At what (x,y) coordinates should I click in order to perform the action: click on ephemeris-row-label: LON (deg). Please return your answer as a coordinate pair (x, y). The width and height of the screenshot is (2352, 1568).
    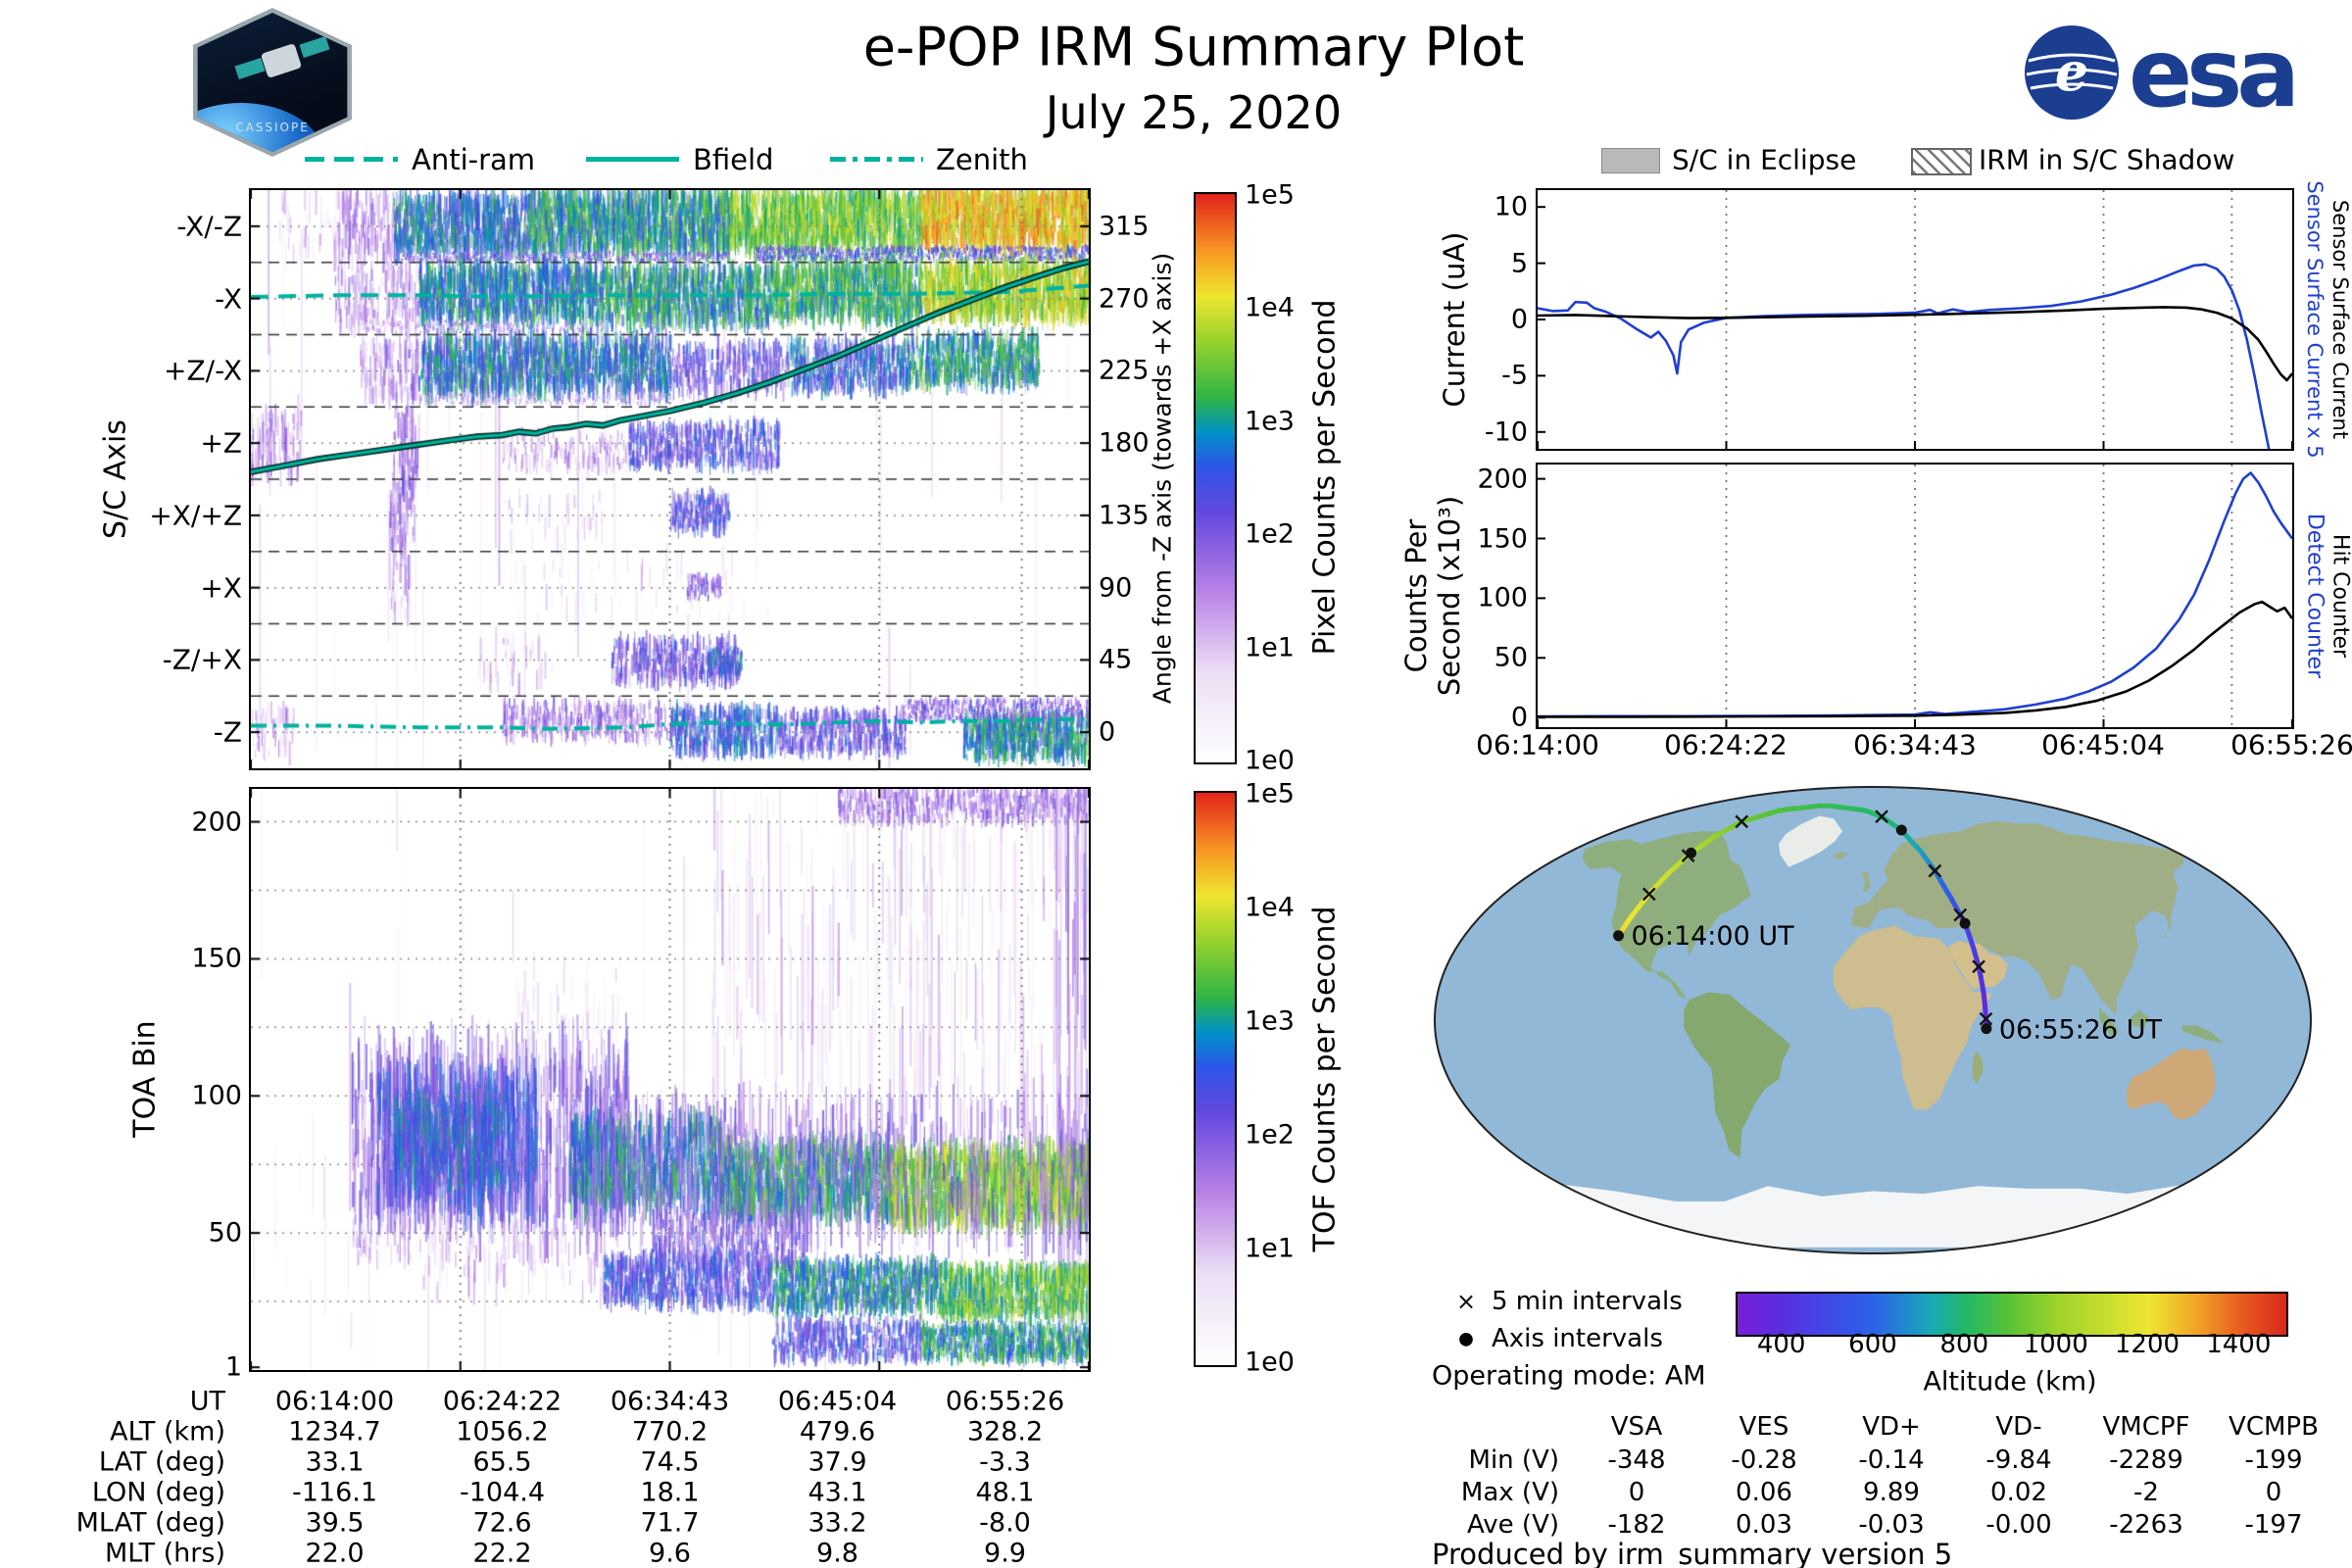
    Looking at the image, I should click on (158, 1492).